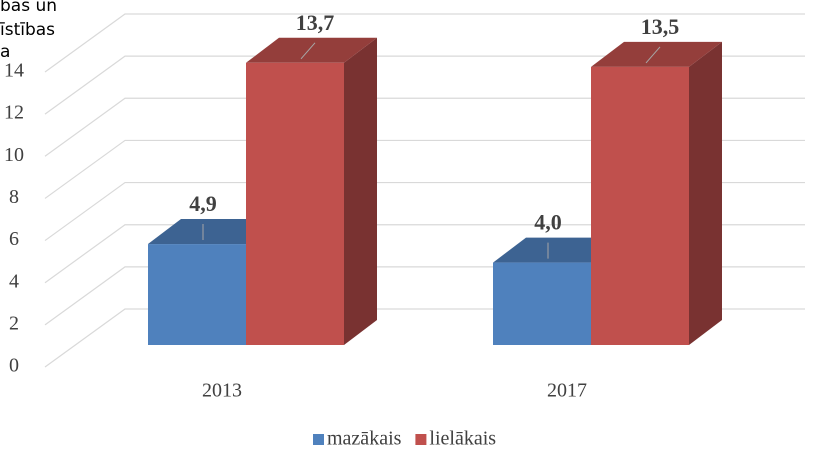 The height and width of the screenshot is (458, 813). I want to click on y-tick-label: 4, so click(14, 281).